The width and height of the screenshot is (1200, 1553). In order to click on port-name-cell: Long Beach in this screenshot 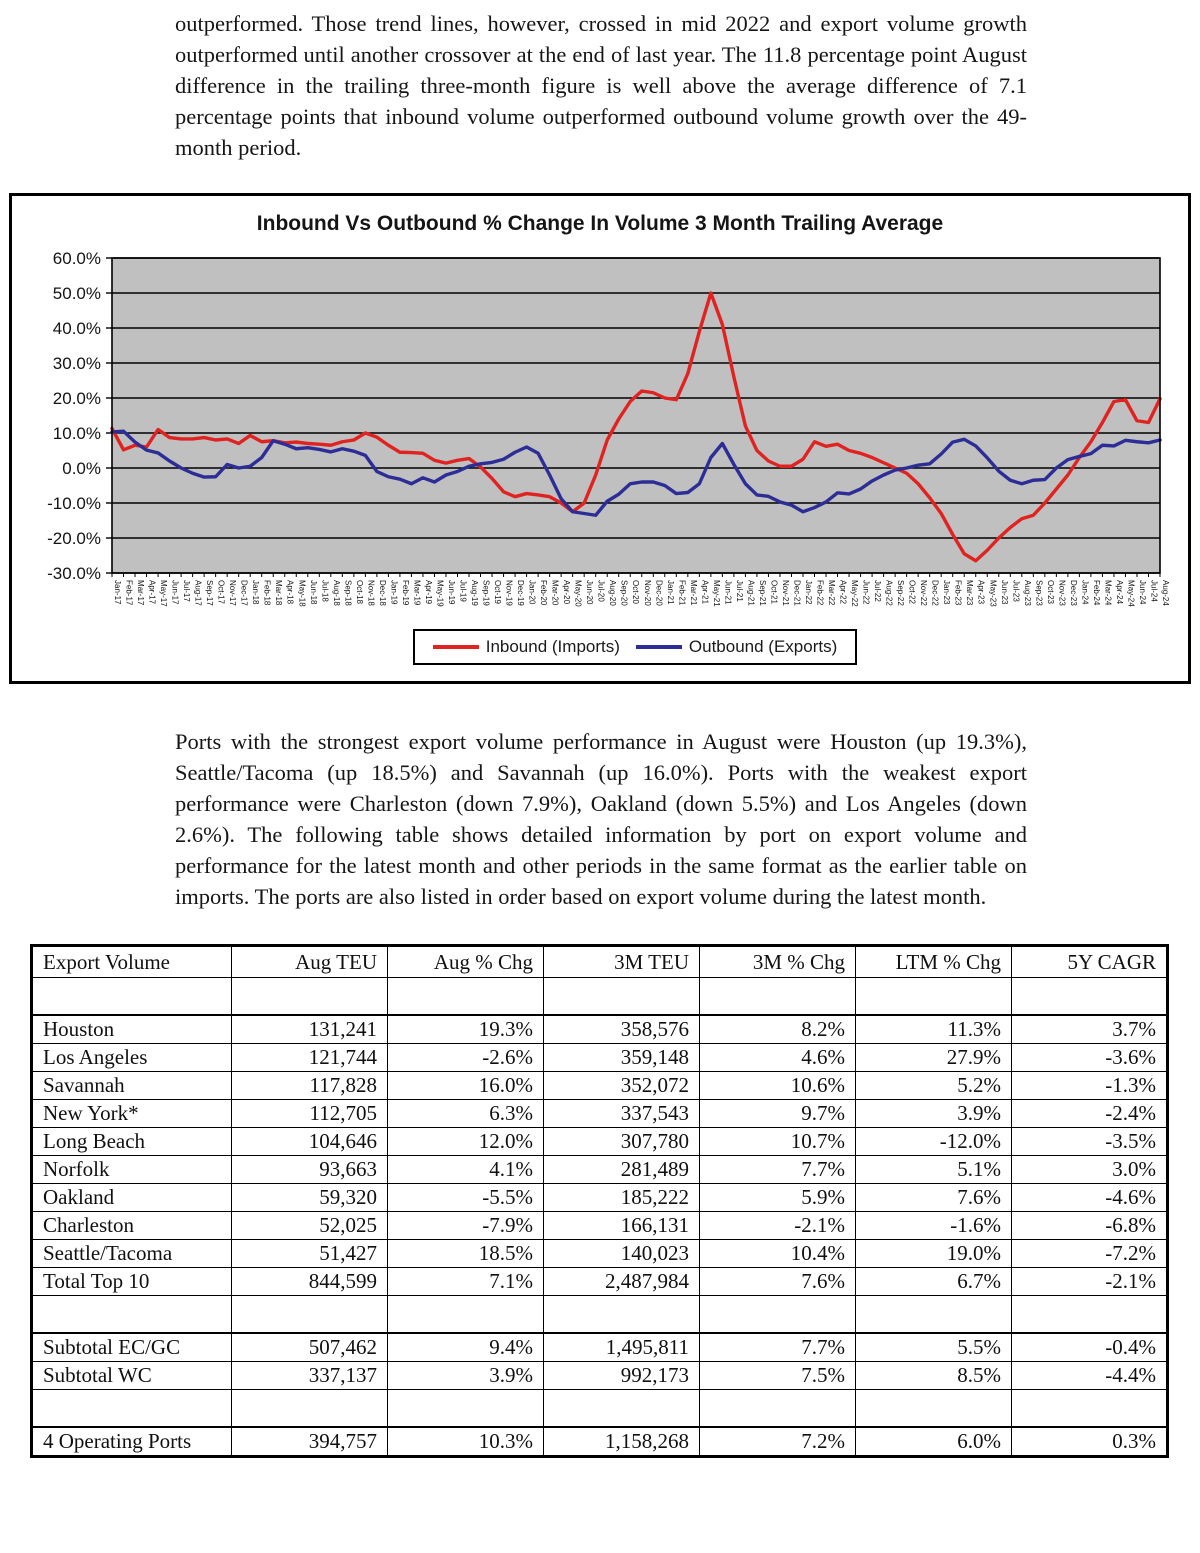, I will do `click(131, 1141)`.